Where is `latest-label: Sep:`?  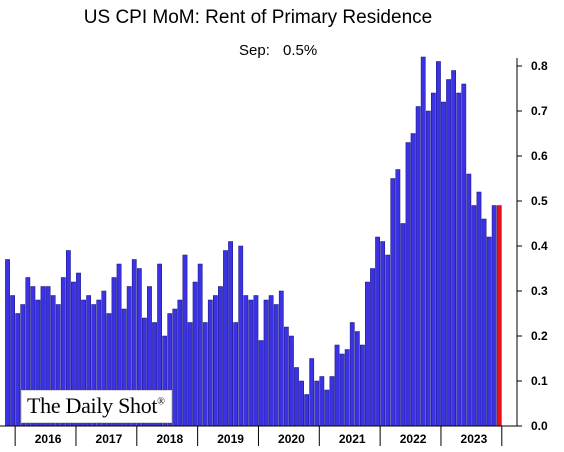 latest-label: Sep: is located at coordinates (254, 50).